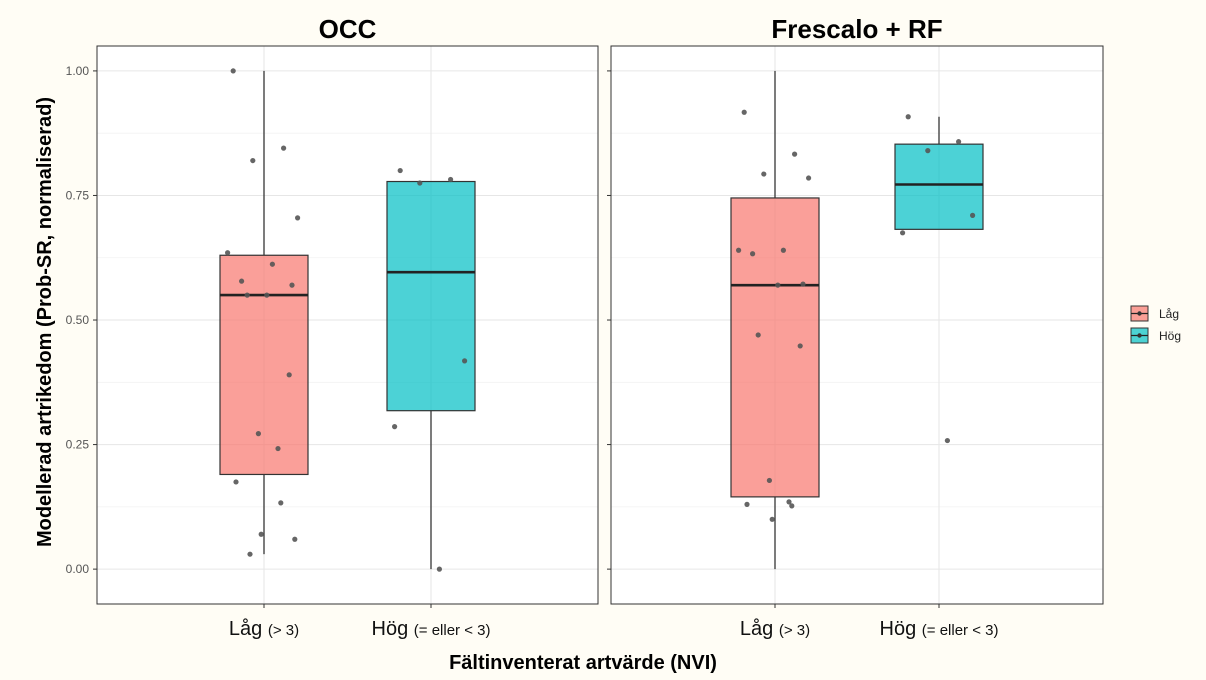 This screenshot has height=680, width=1206. I want to click on legend-label: Låg, so click(1169, 314).